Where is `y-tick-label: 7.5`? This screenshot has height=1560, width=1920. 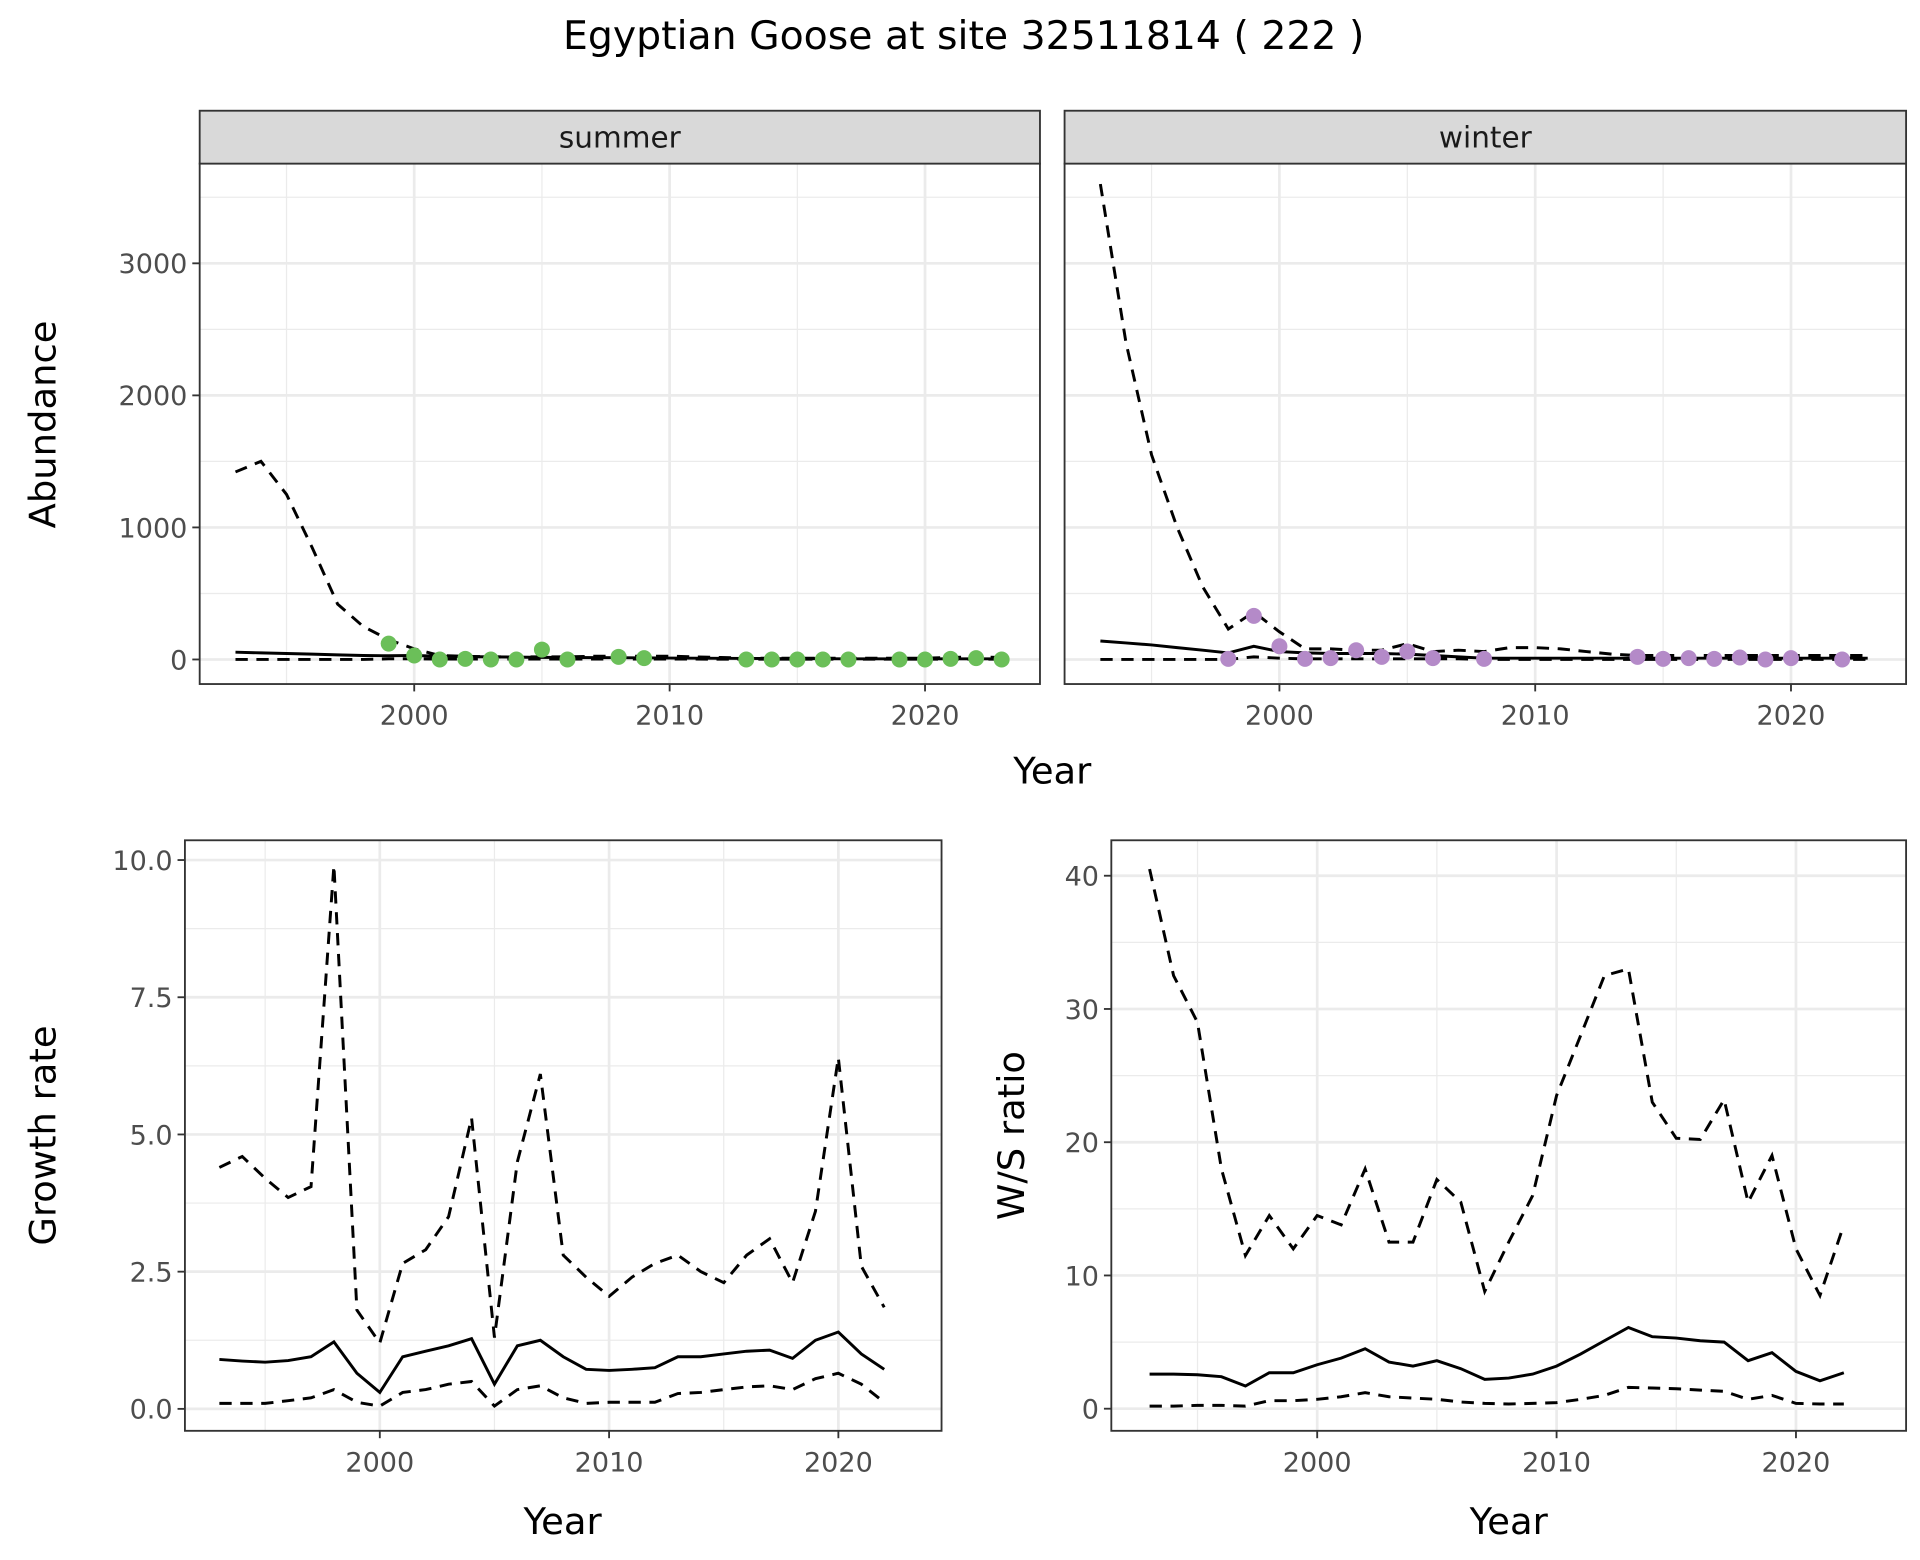 y-tick-label: 7.5 is located at coordinates (151, 998).